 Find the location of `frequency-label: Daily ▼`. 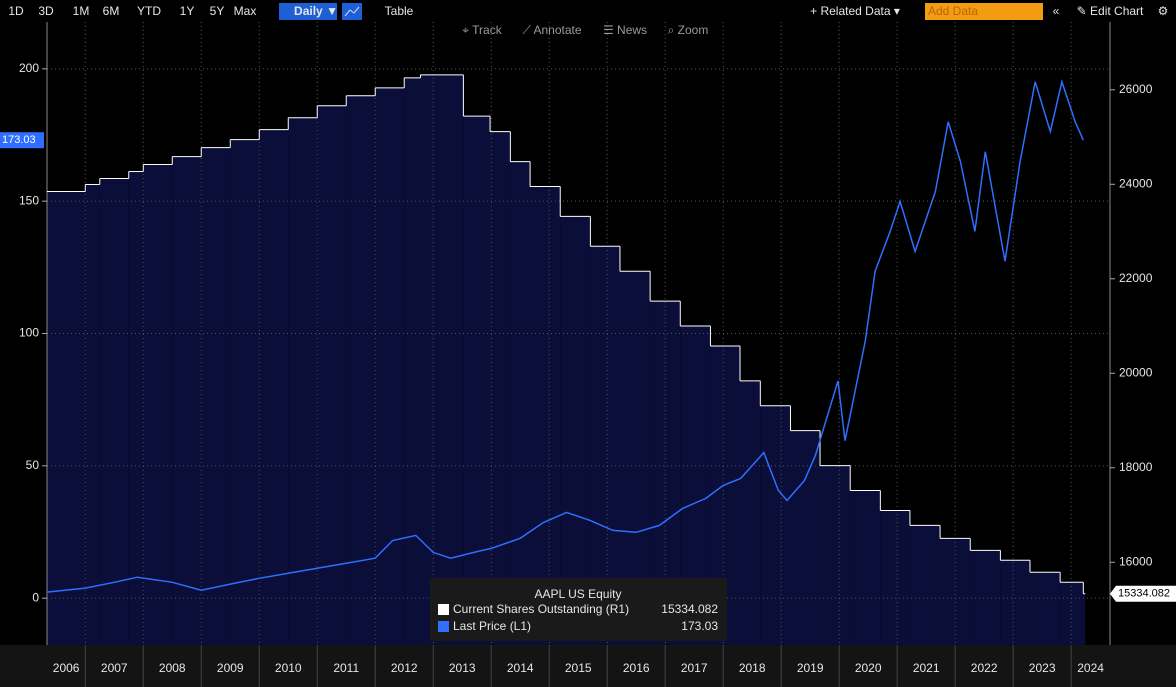

frequency-label: Daily ▼ is located at coordinates (316, 11).